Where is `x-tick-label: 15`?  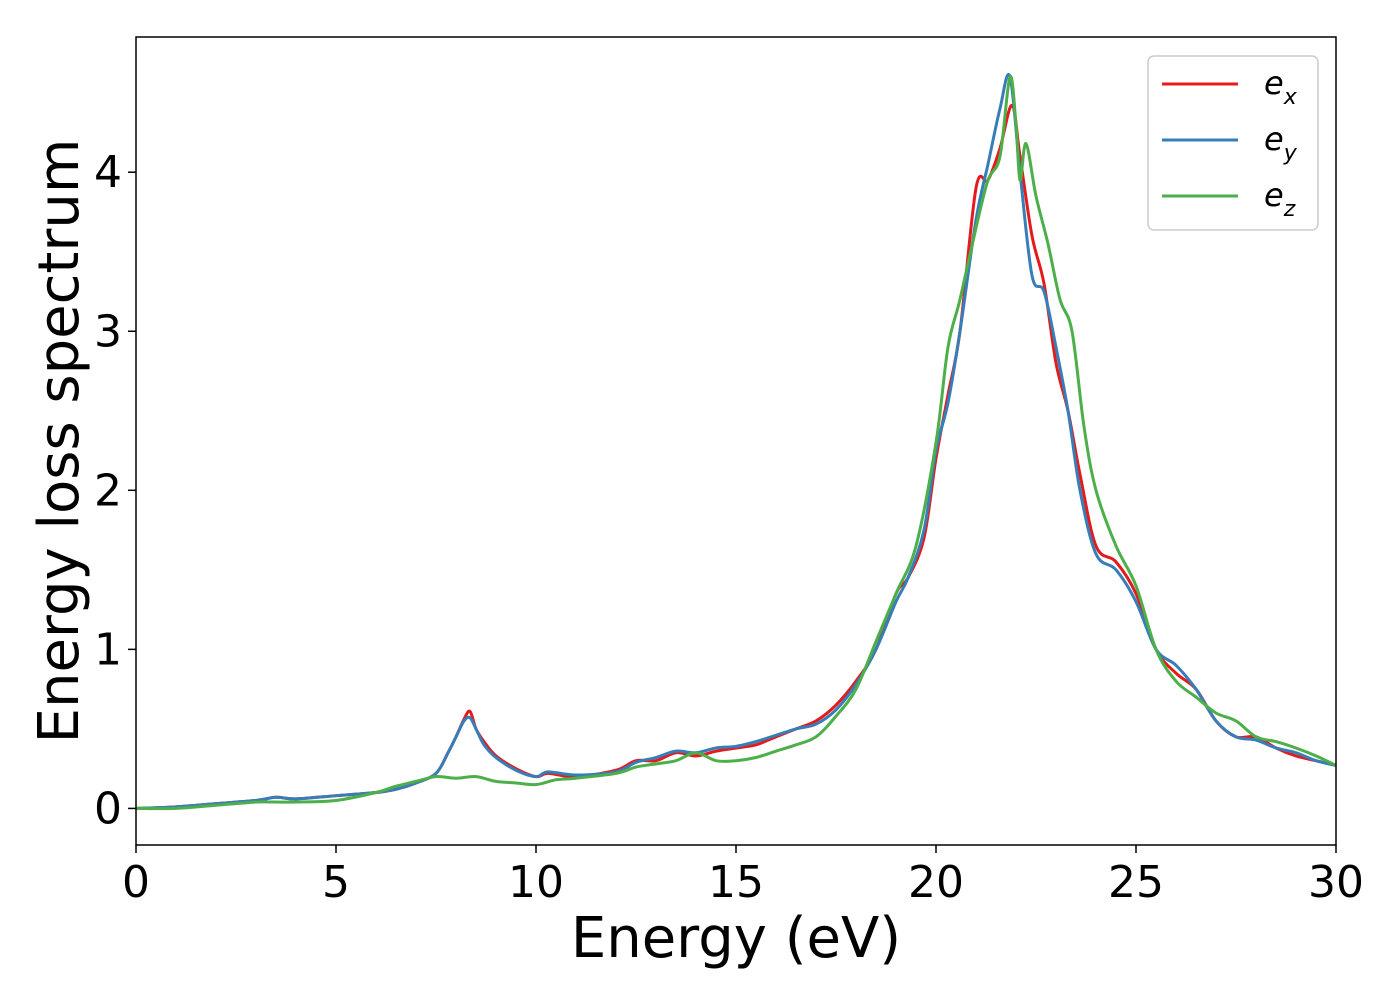
x-tick-label: 15 is located at coordinates (736, 882).